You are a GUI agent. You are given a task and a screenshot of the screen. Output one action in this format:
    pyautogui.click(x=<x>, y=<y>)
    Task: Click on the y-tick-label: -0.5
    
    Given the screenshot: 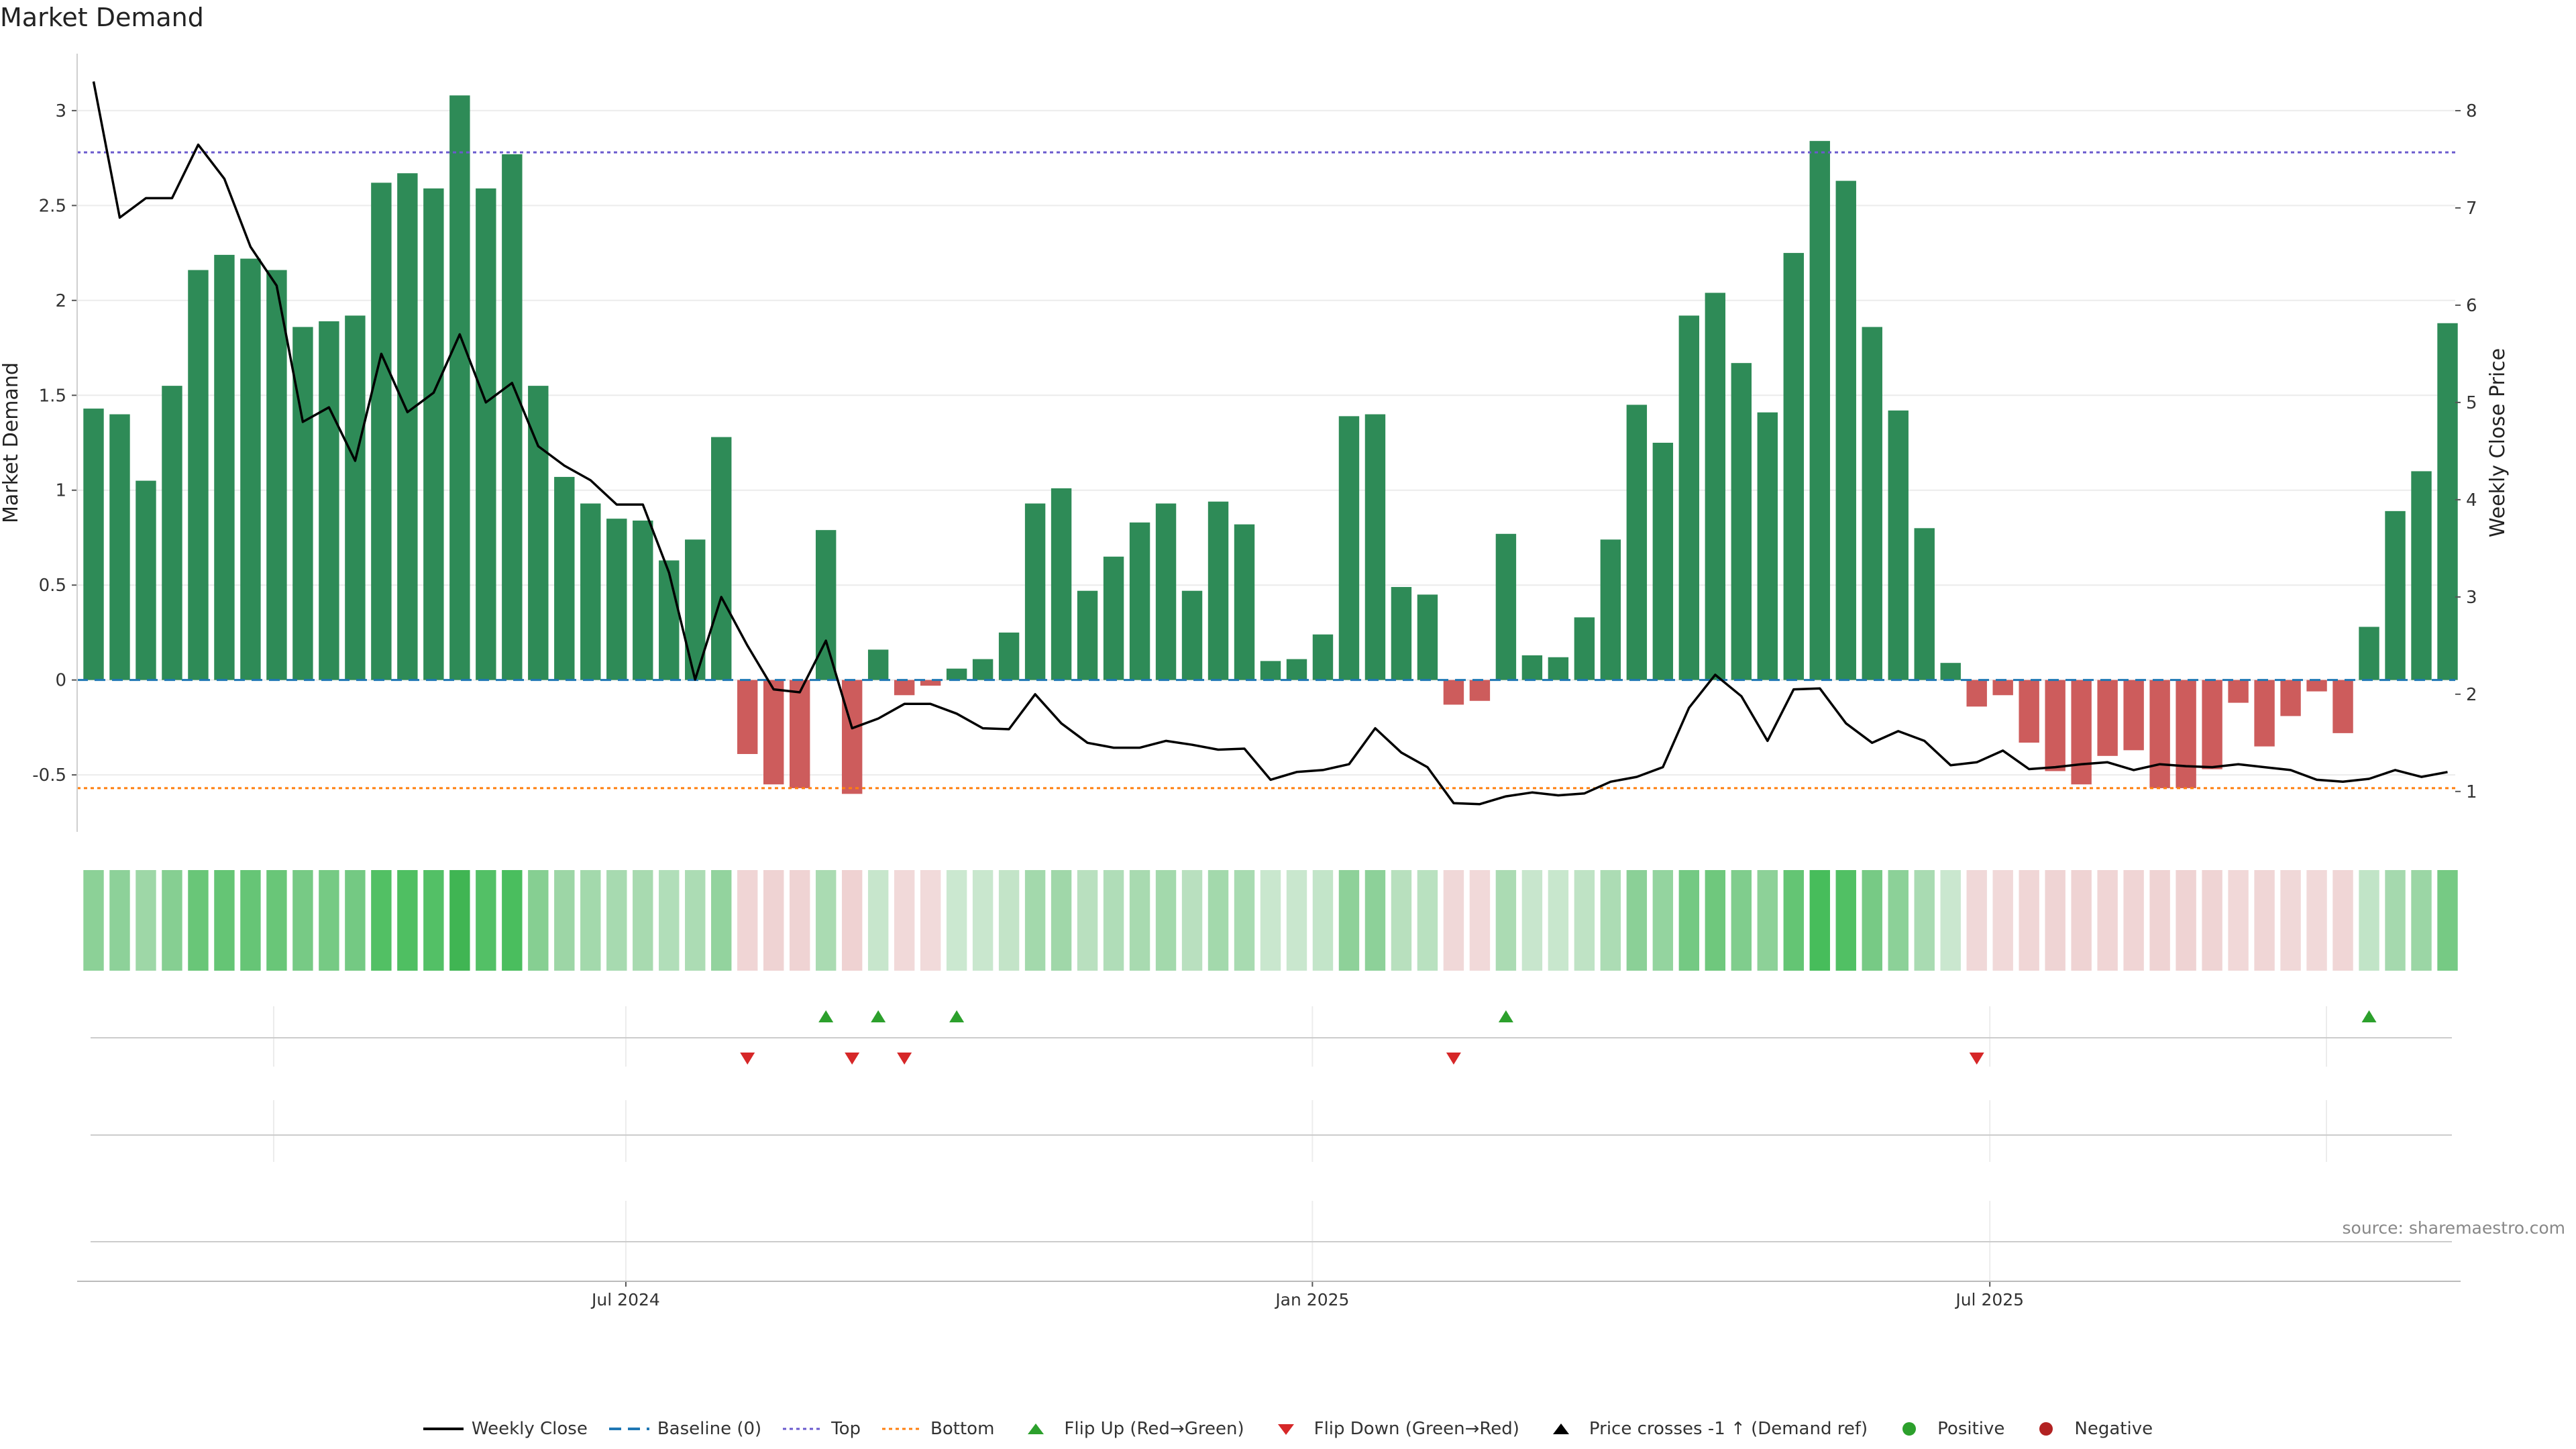 What is the action you would take?
    pyautogui.click(x=49, y=775)
    